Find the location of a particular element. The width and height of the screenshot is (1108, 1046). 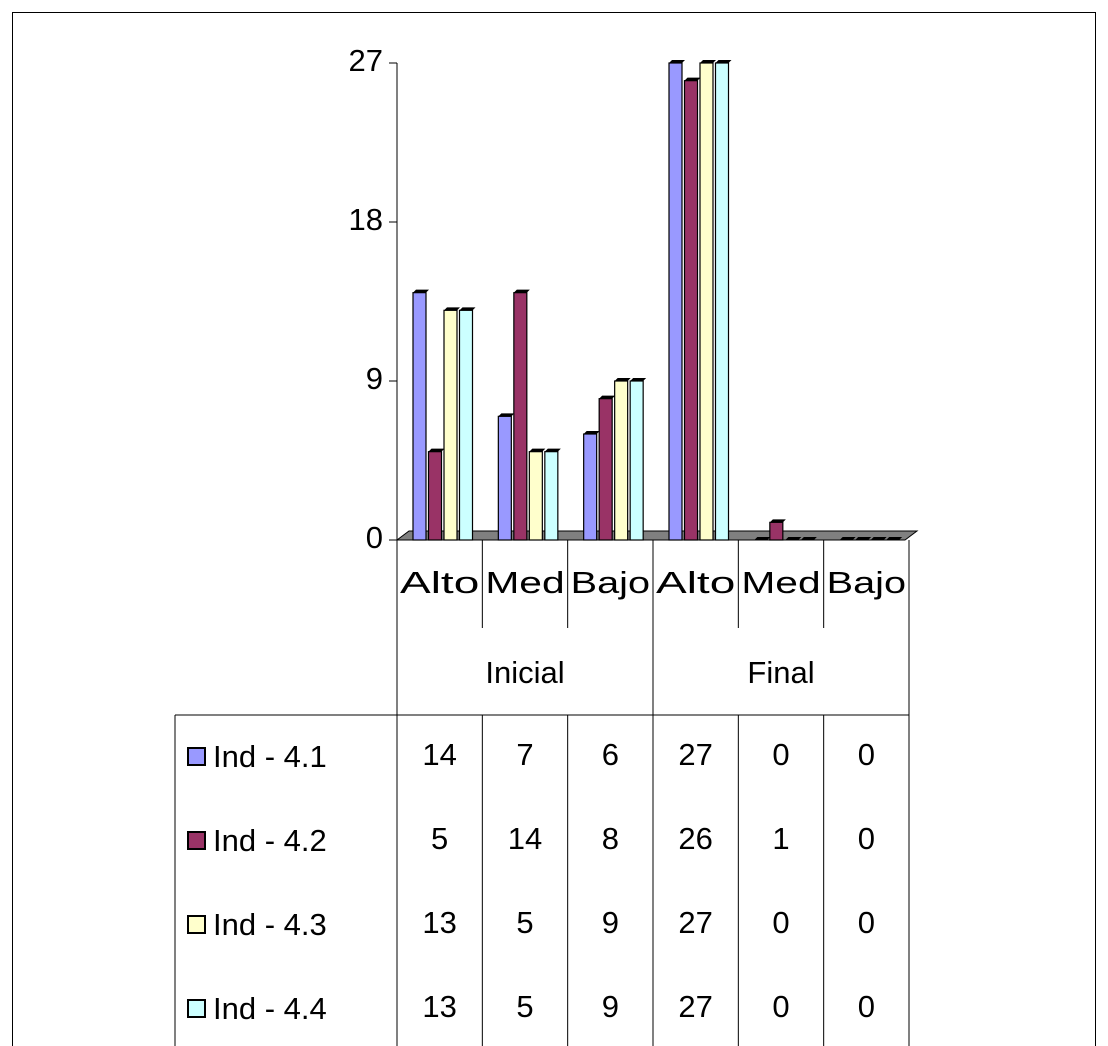

y-tick-label: 9 is located at coordinates (374, 378).